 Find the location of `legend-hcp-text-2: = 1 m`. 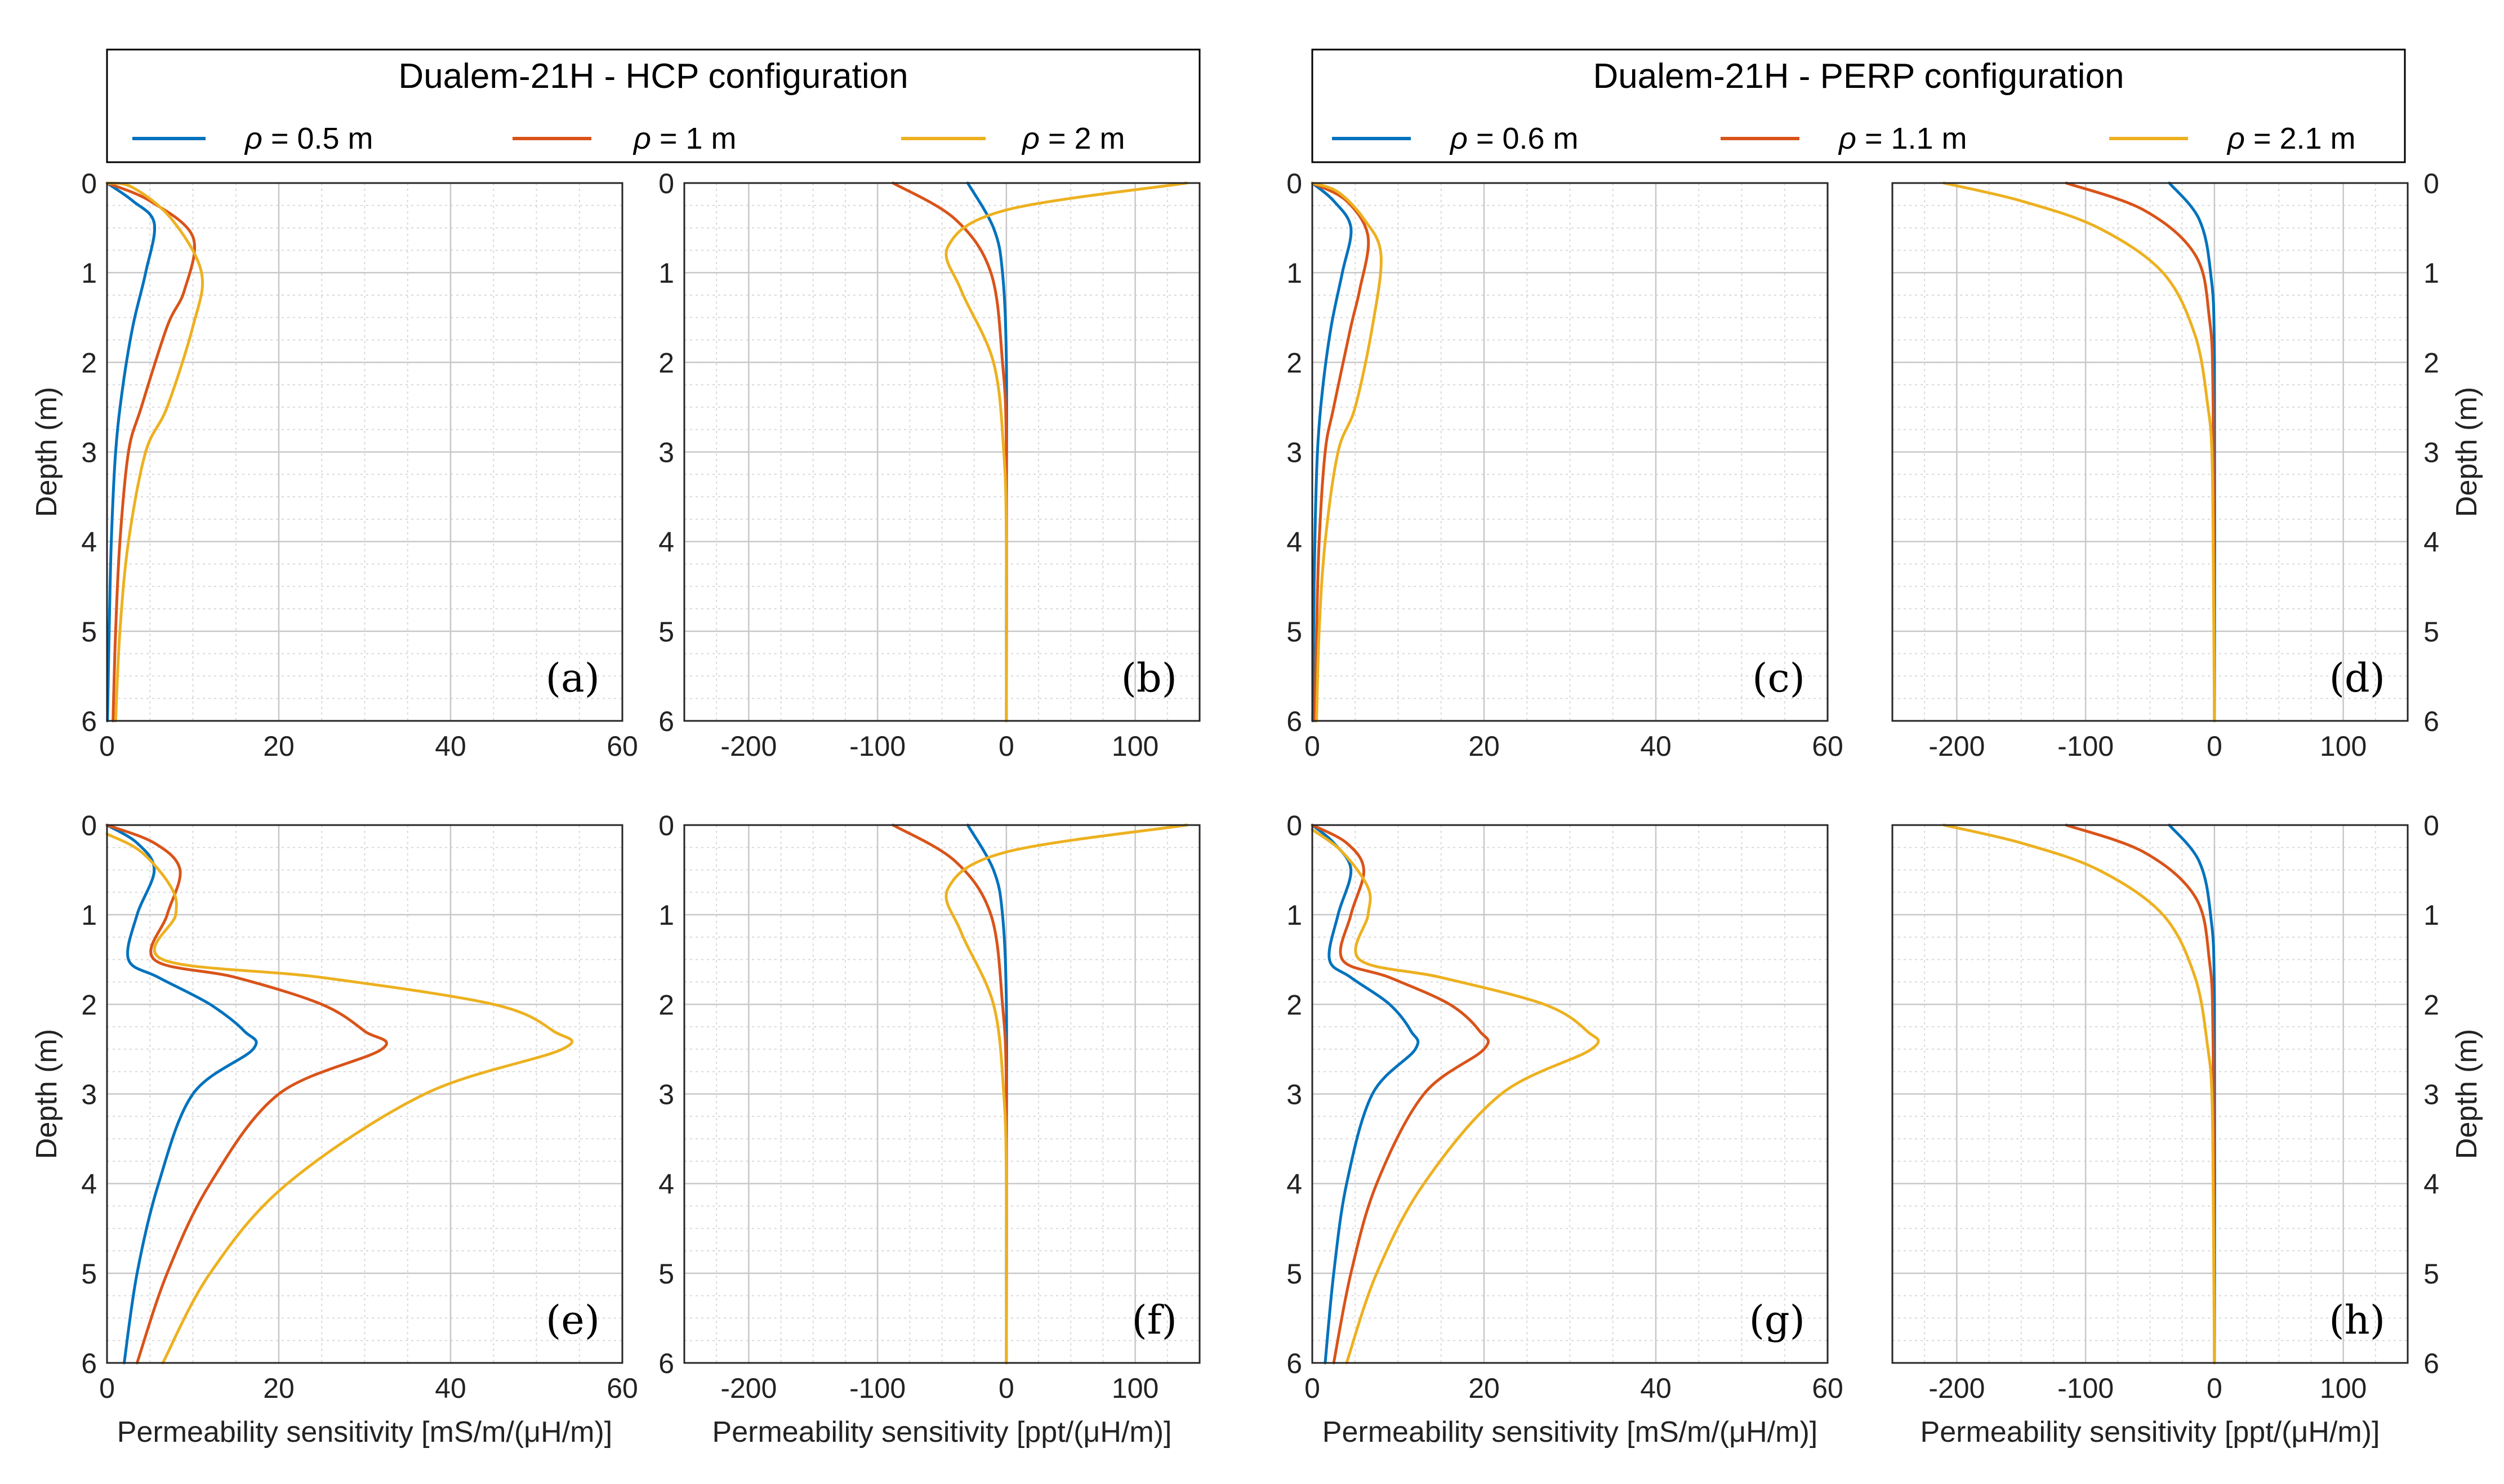

legend-hcp-text-2: = 1 m is located at coordinates (698, 138).